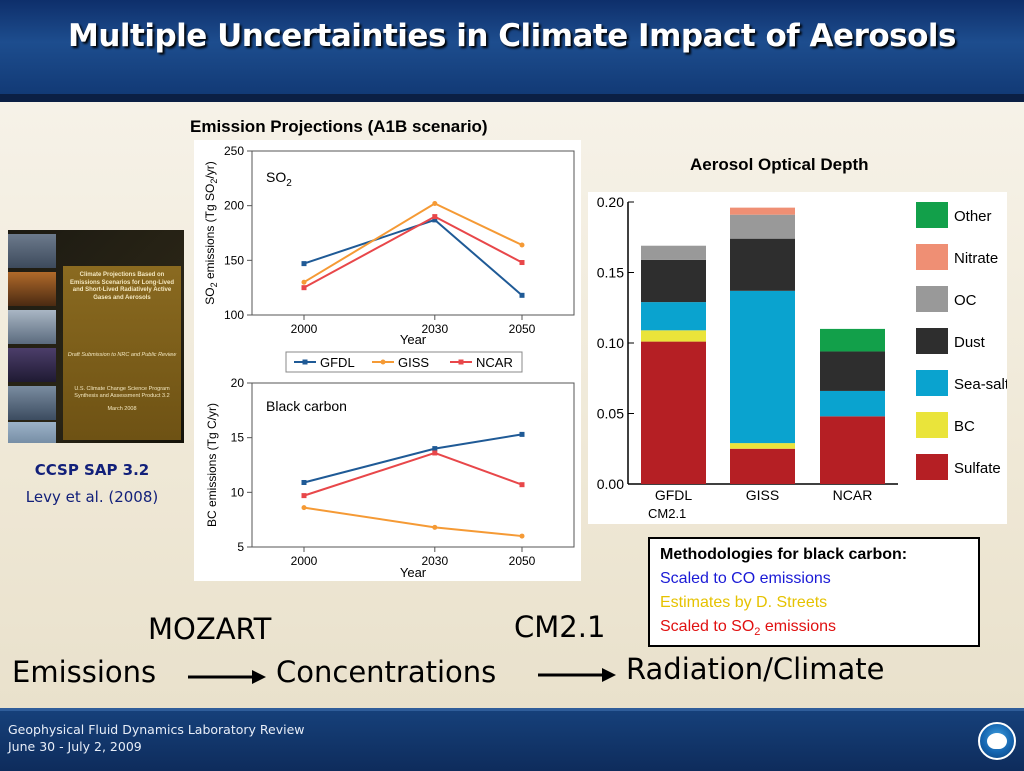  Describe the element at coordinates (279, 179) in the screenshot. I see `so2-panel-label: SO2` at that location.